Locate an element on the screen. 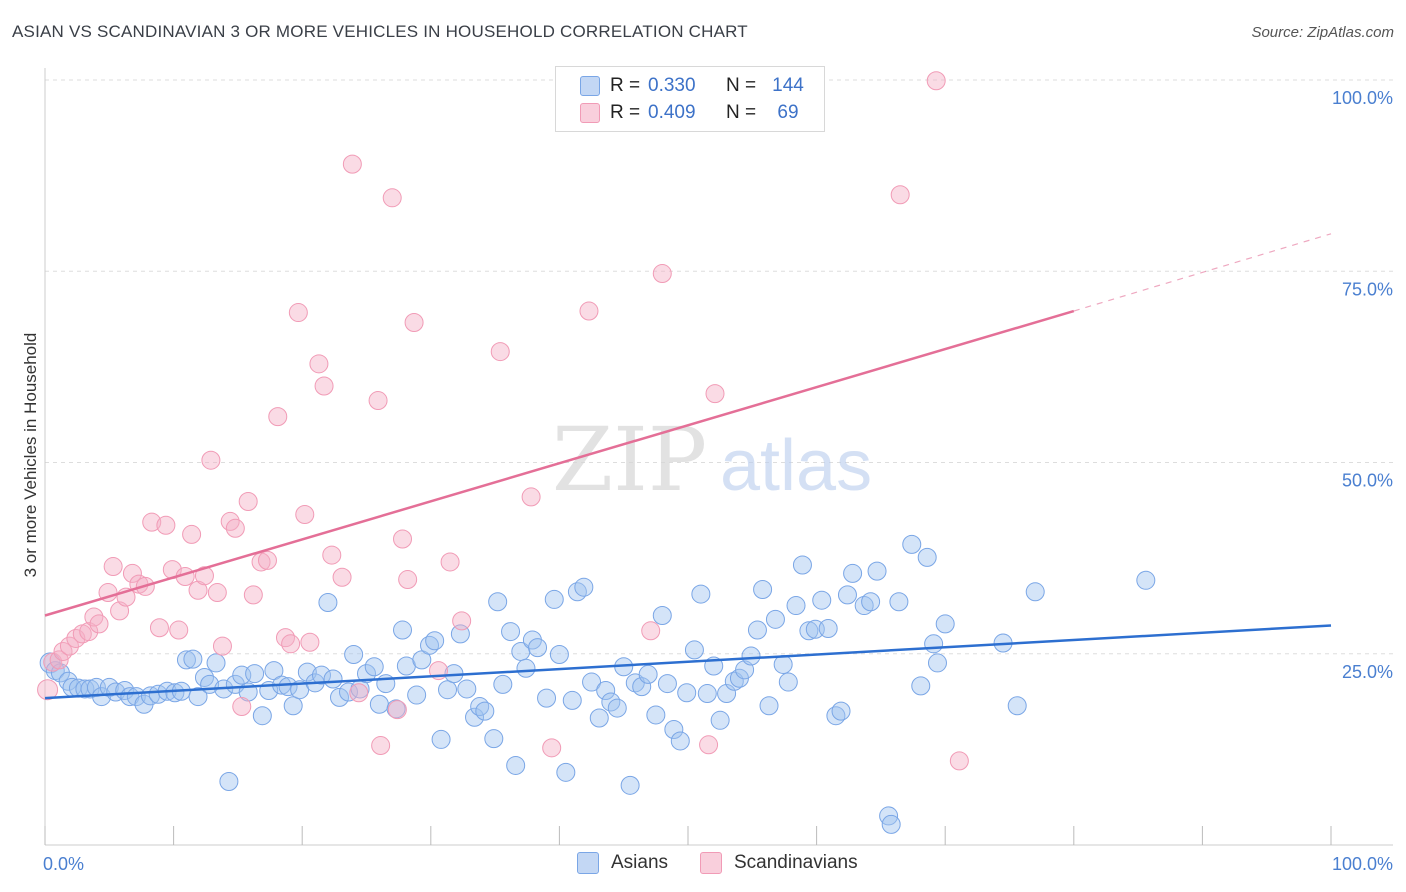  y-tick-label: 100.0% is located at coordinates (1362, 98).